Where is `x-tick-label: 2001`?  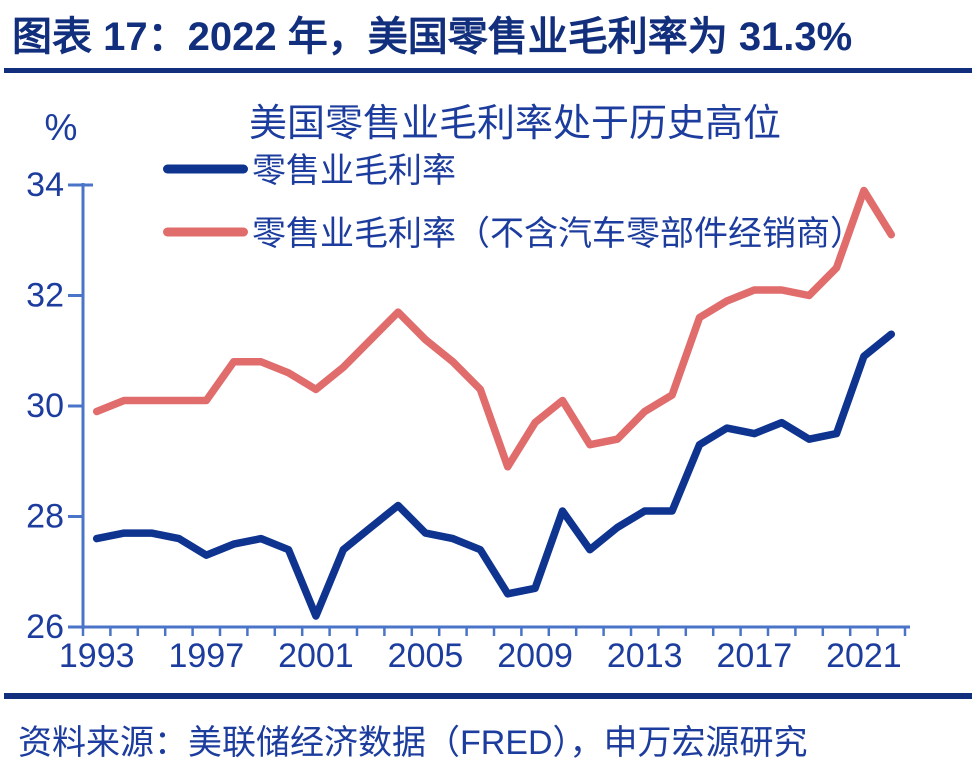 x-tick-label: 2001 is located at coordinates (316, 656).